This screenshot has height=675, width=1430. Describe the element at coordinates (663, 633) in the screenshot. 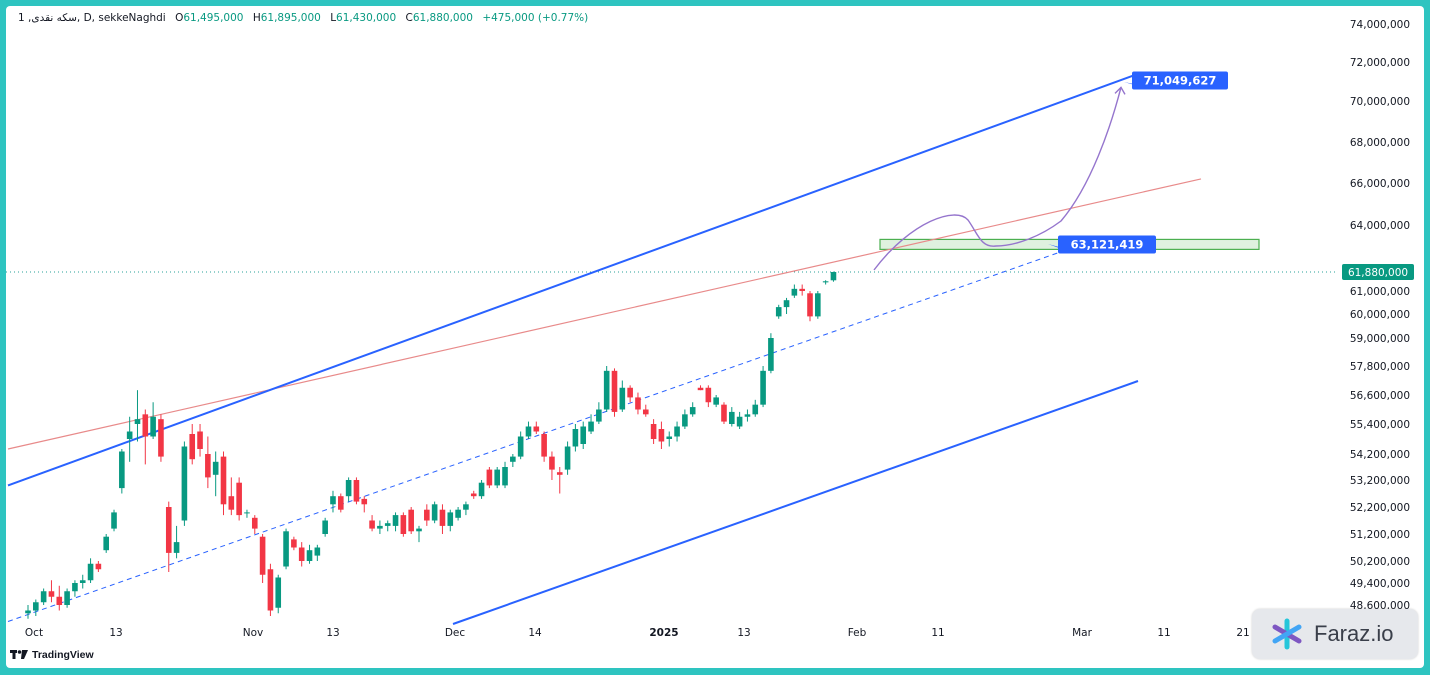

I see `time-tick-label: 2025` at that location.